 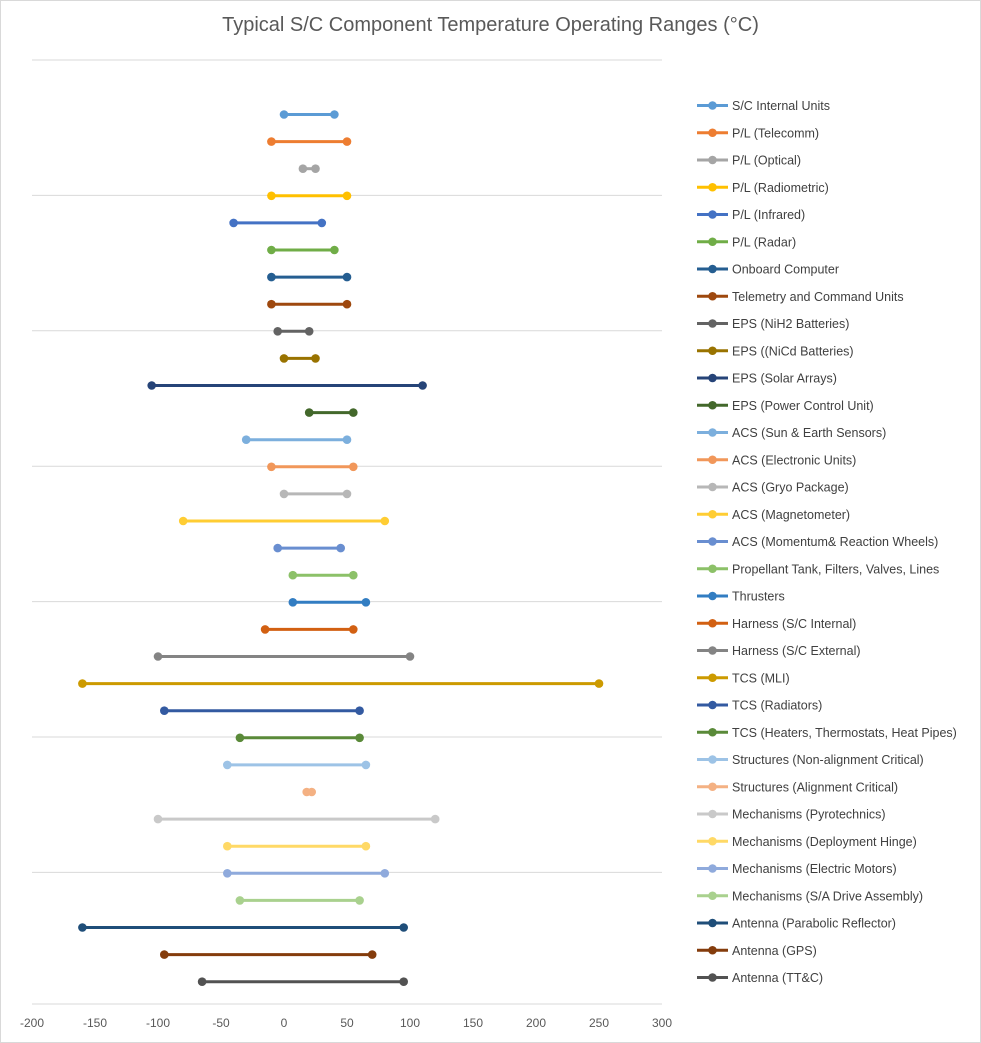 I want to click on legend-entry: Antenna (Parabolic Reflector), so click(x=796, y=924).